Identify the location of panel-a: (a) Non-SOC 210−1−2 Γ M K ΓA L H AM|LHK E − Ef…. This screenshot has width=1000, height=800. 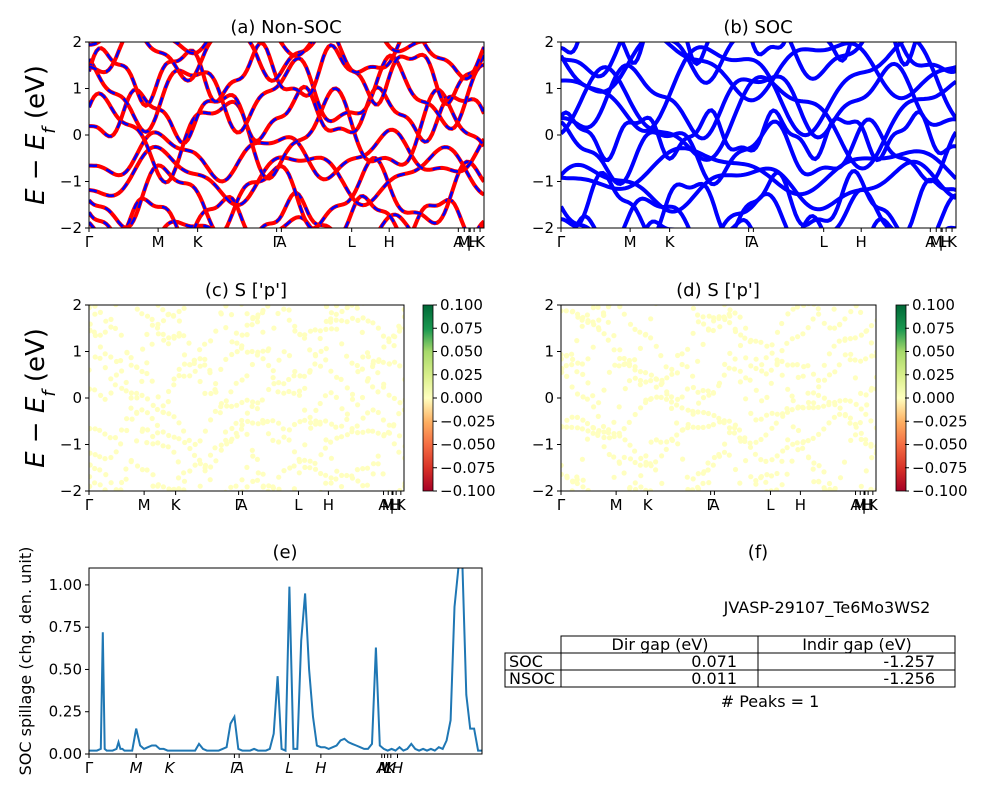
(253, 134).